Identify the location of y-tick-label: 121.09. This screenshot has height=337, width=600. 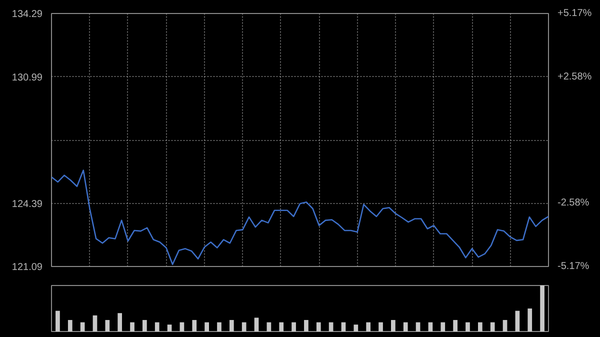
(27, 267).